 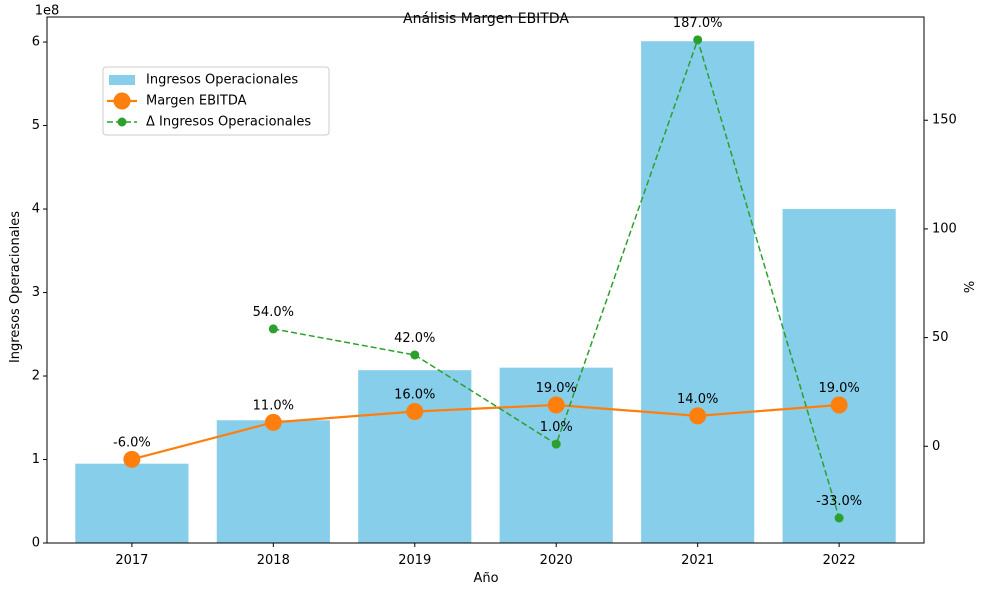 I want to click on legend-label-0: Ingresos Operacionales, so click(x=222, y=80).